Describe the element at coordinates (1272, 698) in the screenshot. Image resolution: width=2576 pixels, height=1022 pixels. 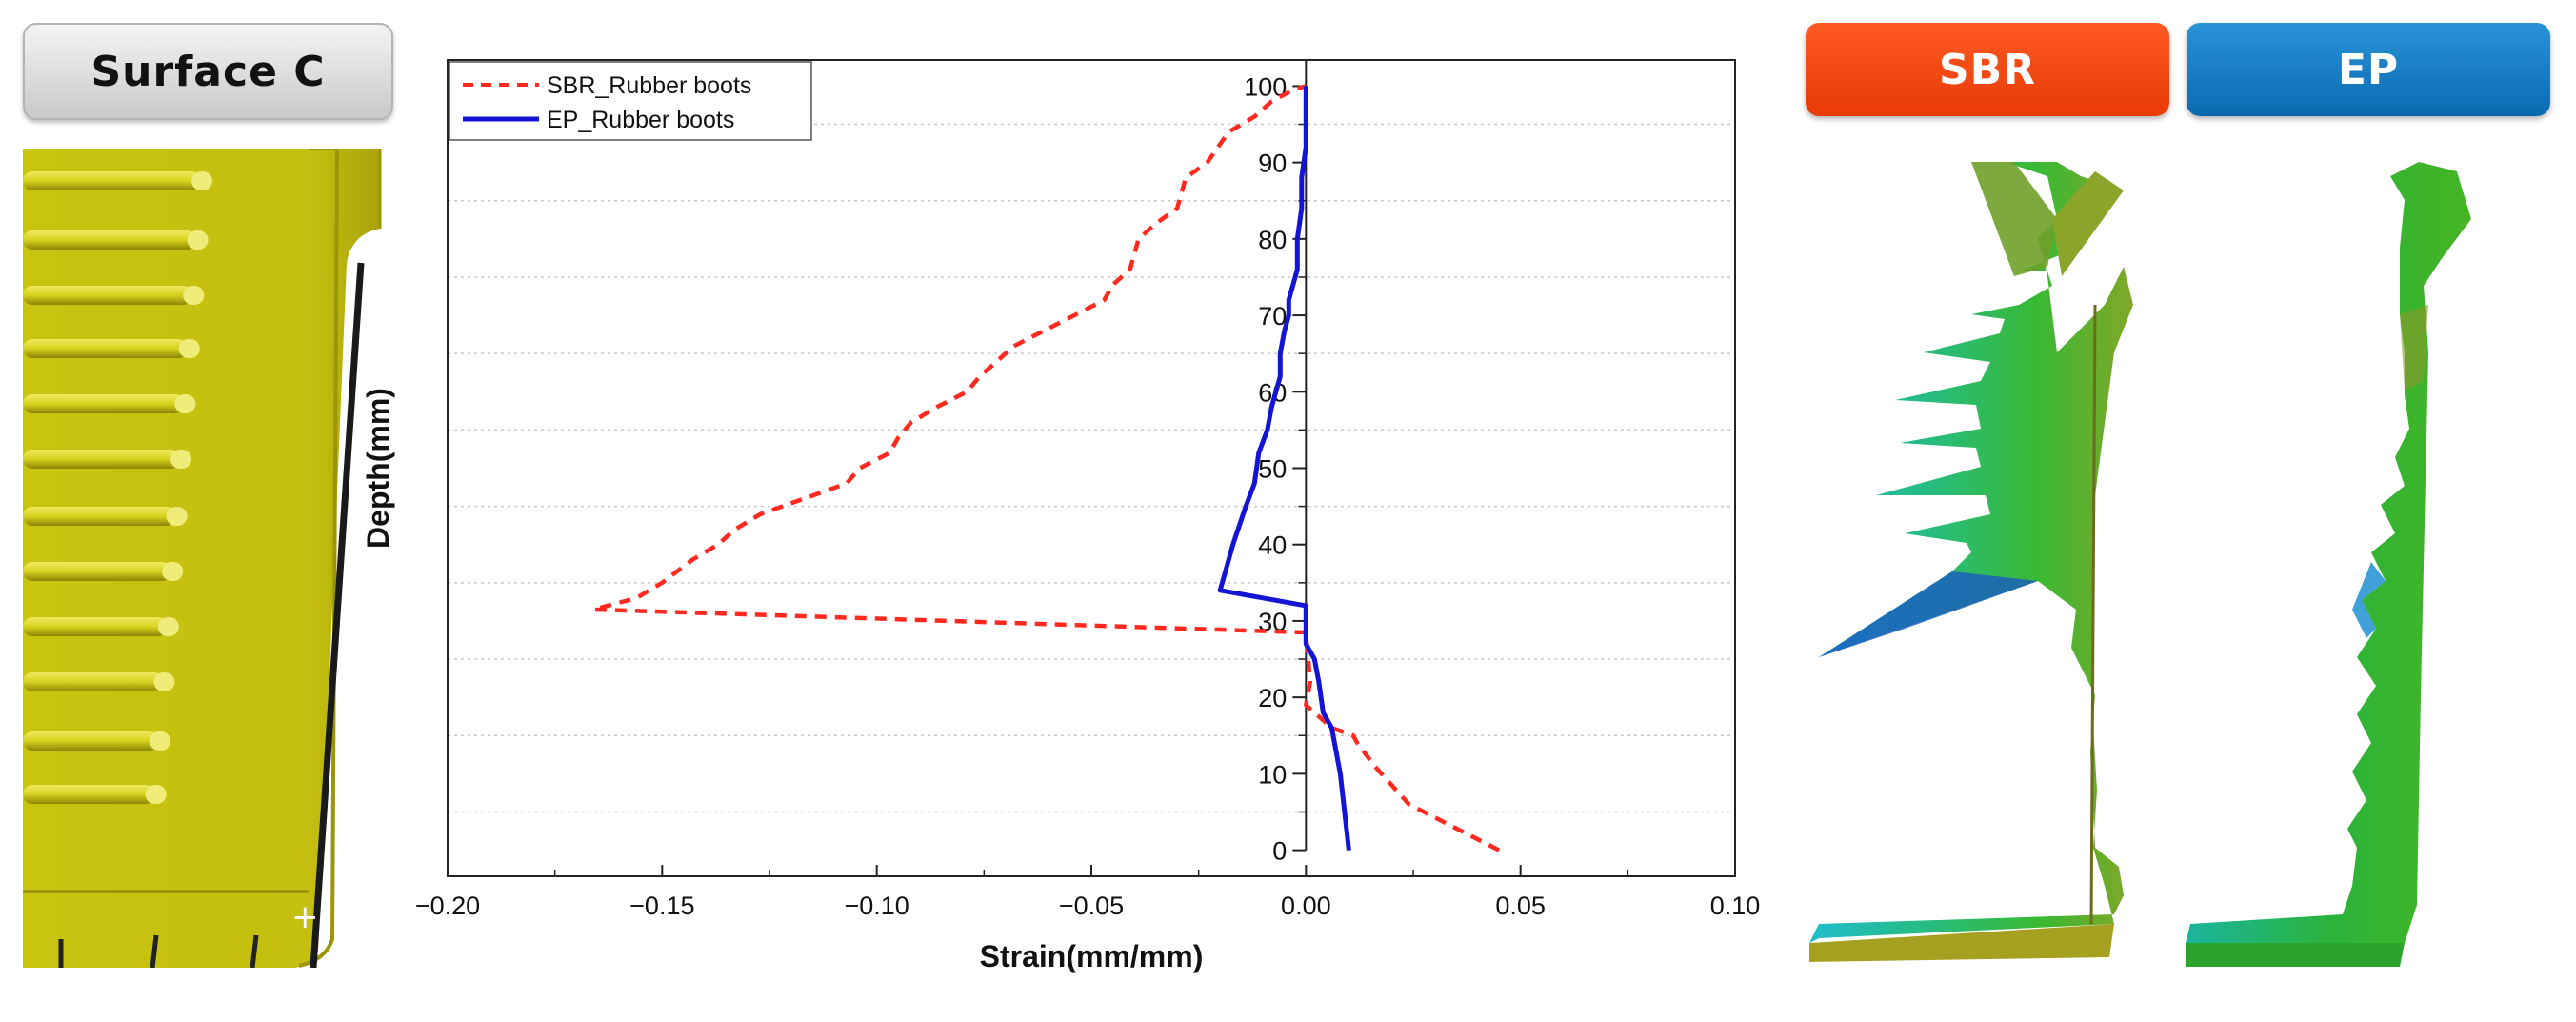
I see `y-tick-label: 20` at that location.